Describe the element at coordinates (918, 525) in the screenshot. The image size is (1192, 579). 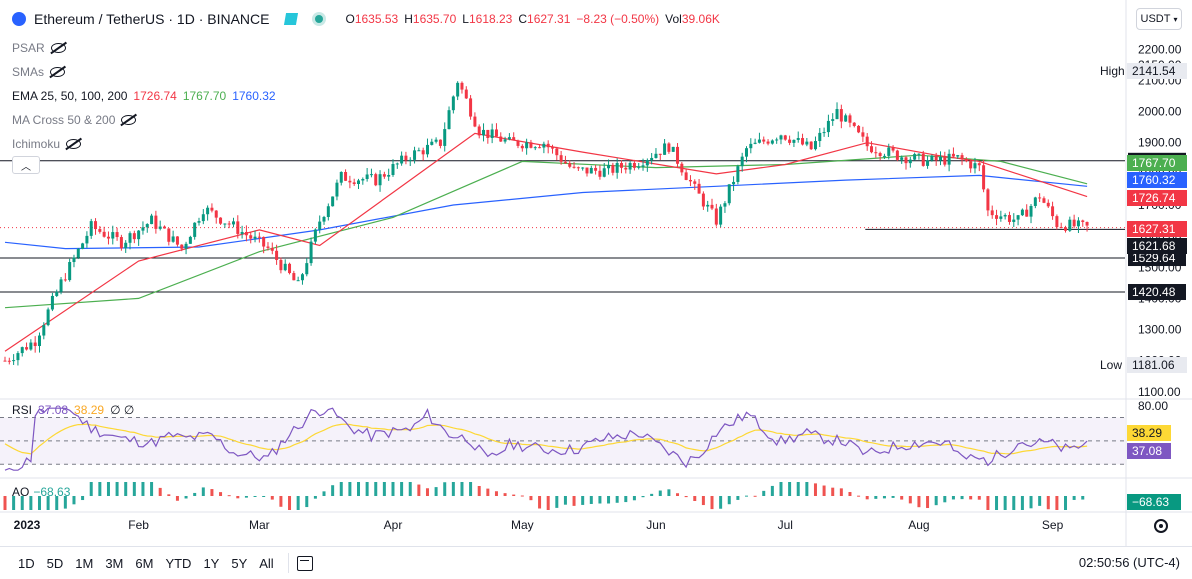
I see `time-axis-label: Aug` at that location.